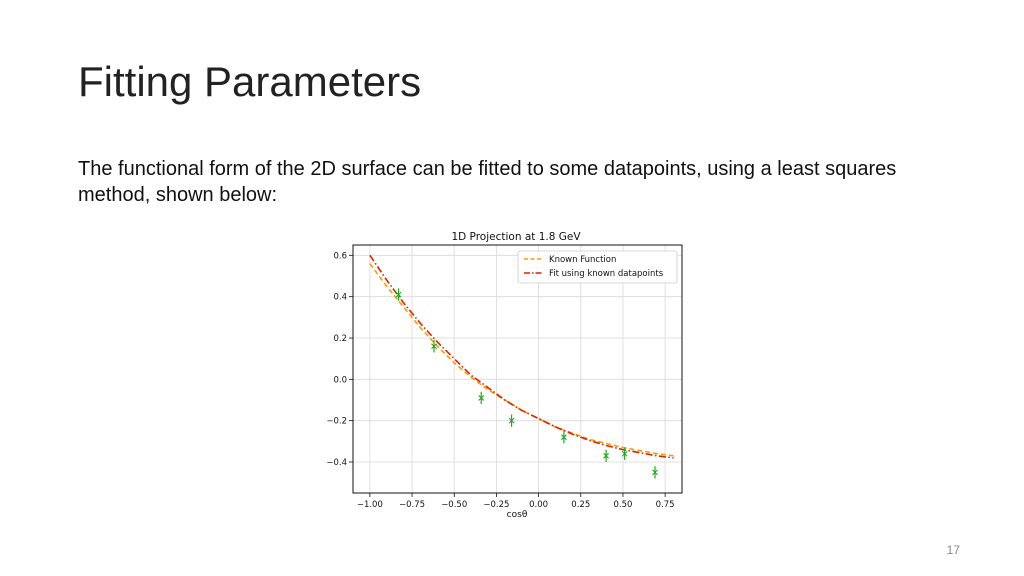 The width and height of the screenshot is (1024, 576). I want to click on series-line-fit, so click(521, 356).